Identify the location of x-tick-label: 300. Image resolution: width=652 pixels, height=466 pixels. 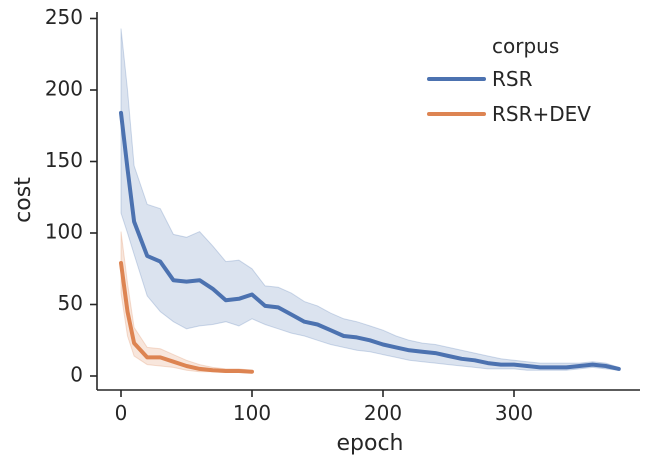
(514, 413).